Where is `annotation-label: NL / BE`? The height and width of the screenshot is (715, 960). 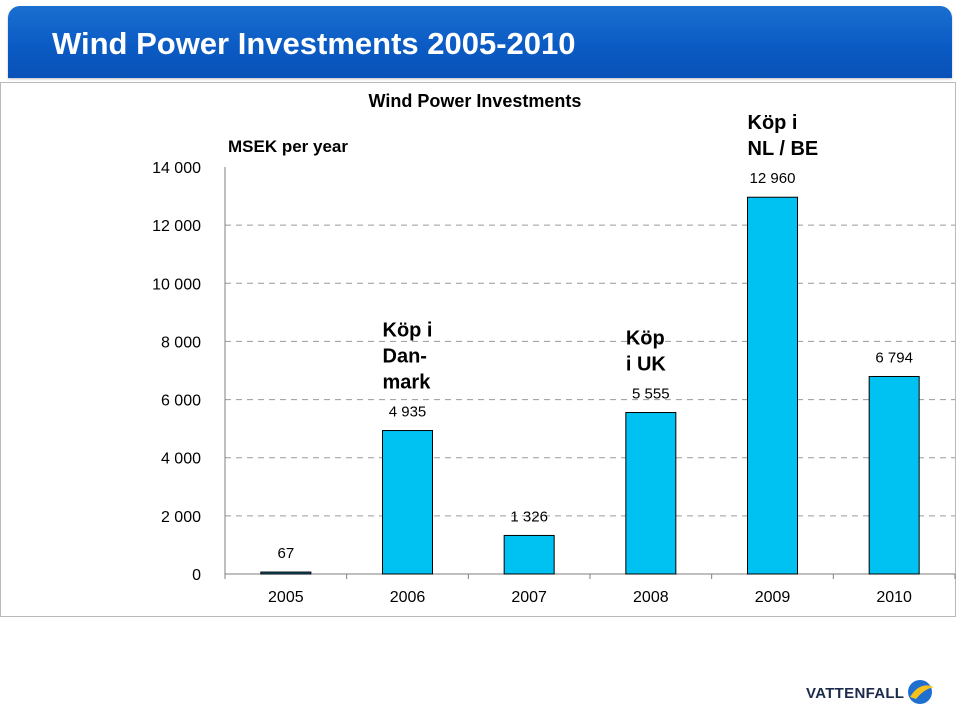 annotation-label: NL / BE is located at coordinates (783, 149).